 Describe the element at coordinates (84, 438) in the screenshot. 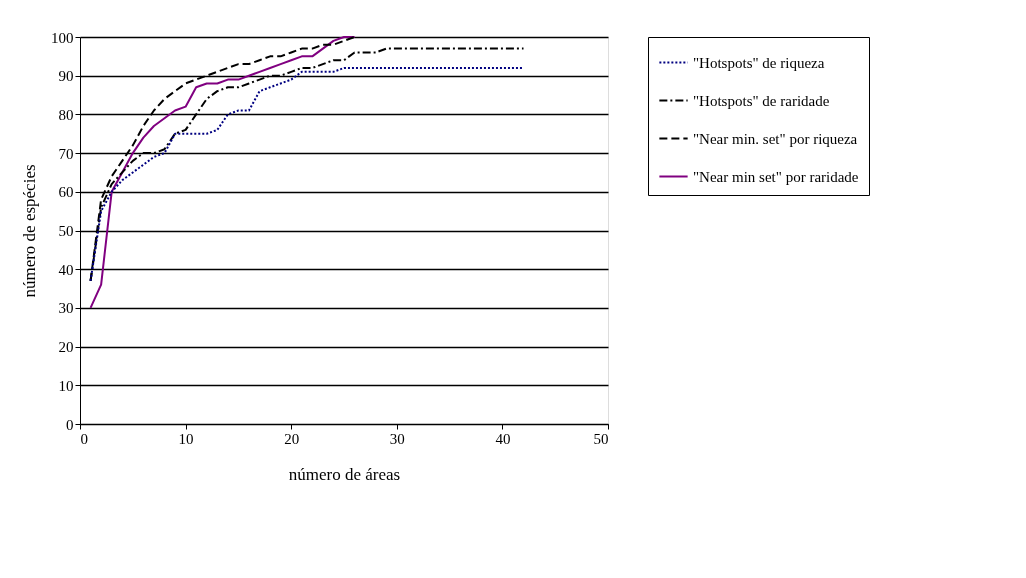

I see `x-tick-label: 0` at that location.